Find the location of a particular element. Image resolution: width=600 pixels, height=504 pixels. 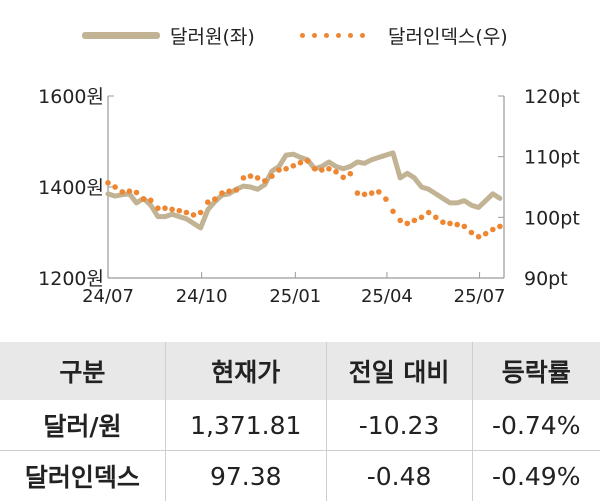

header-rate: 등락률 is located at coordinates (535, 371).